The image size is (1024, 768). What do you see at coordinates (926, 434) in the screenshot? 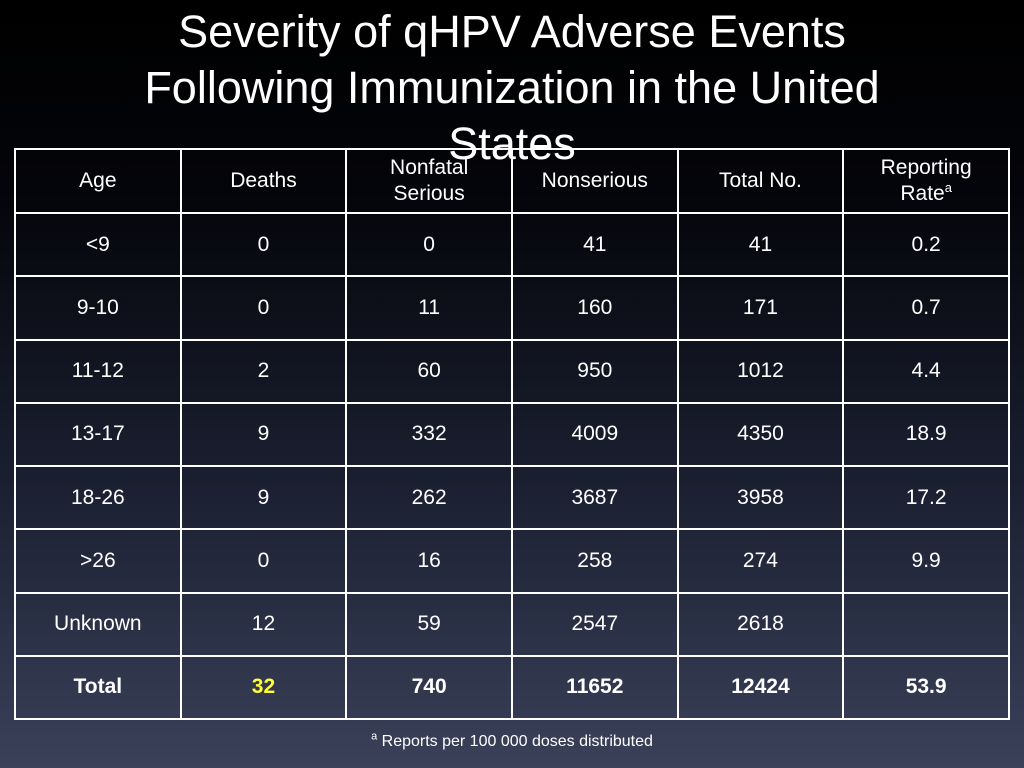
I see `cell-reporting-rate: 18.9` at bounding box center [926, 434].